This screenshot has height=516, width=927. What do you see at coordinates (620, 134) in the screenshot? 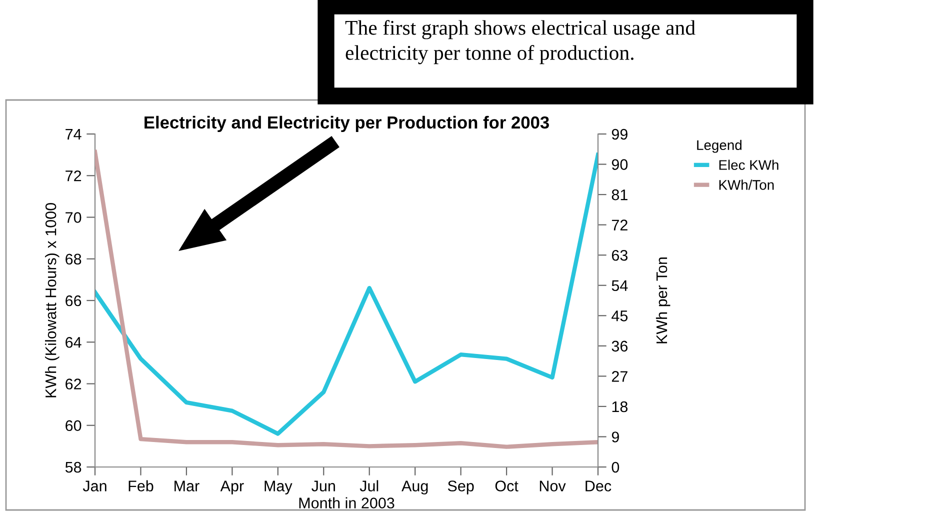
I see `y2-tick-label: 99` at bounding box center [620, 134].